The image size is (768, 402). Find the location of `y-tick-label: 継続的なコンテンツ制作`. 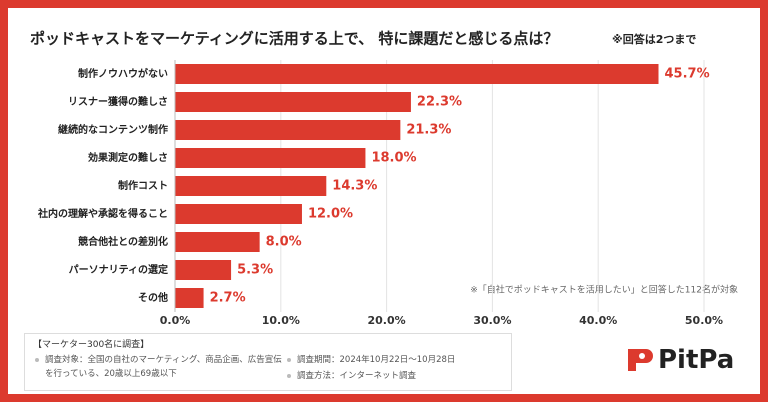

y-tick-label: 継続的なコンテンツ制作 is located at coordinates (113, 129).